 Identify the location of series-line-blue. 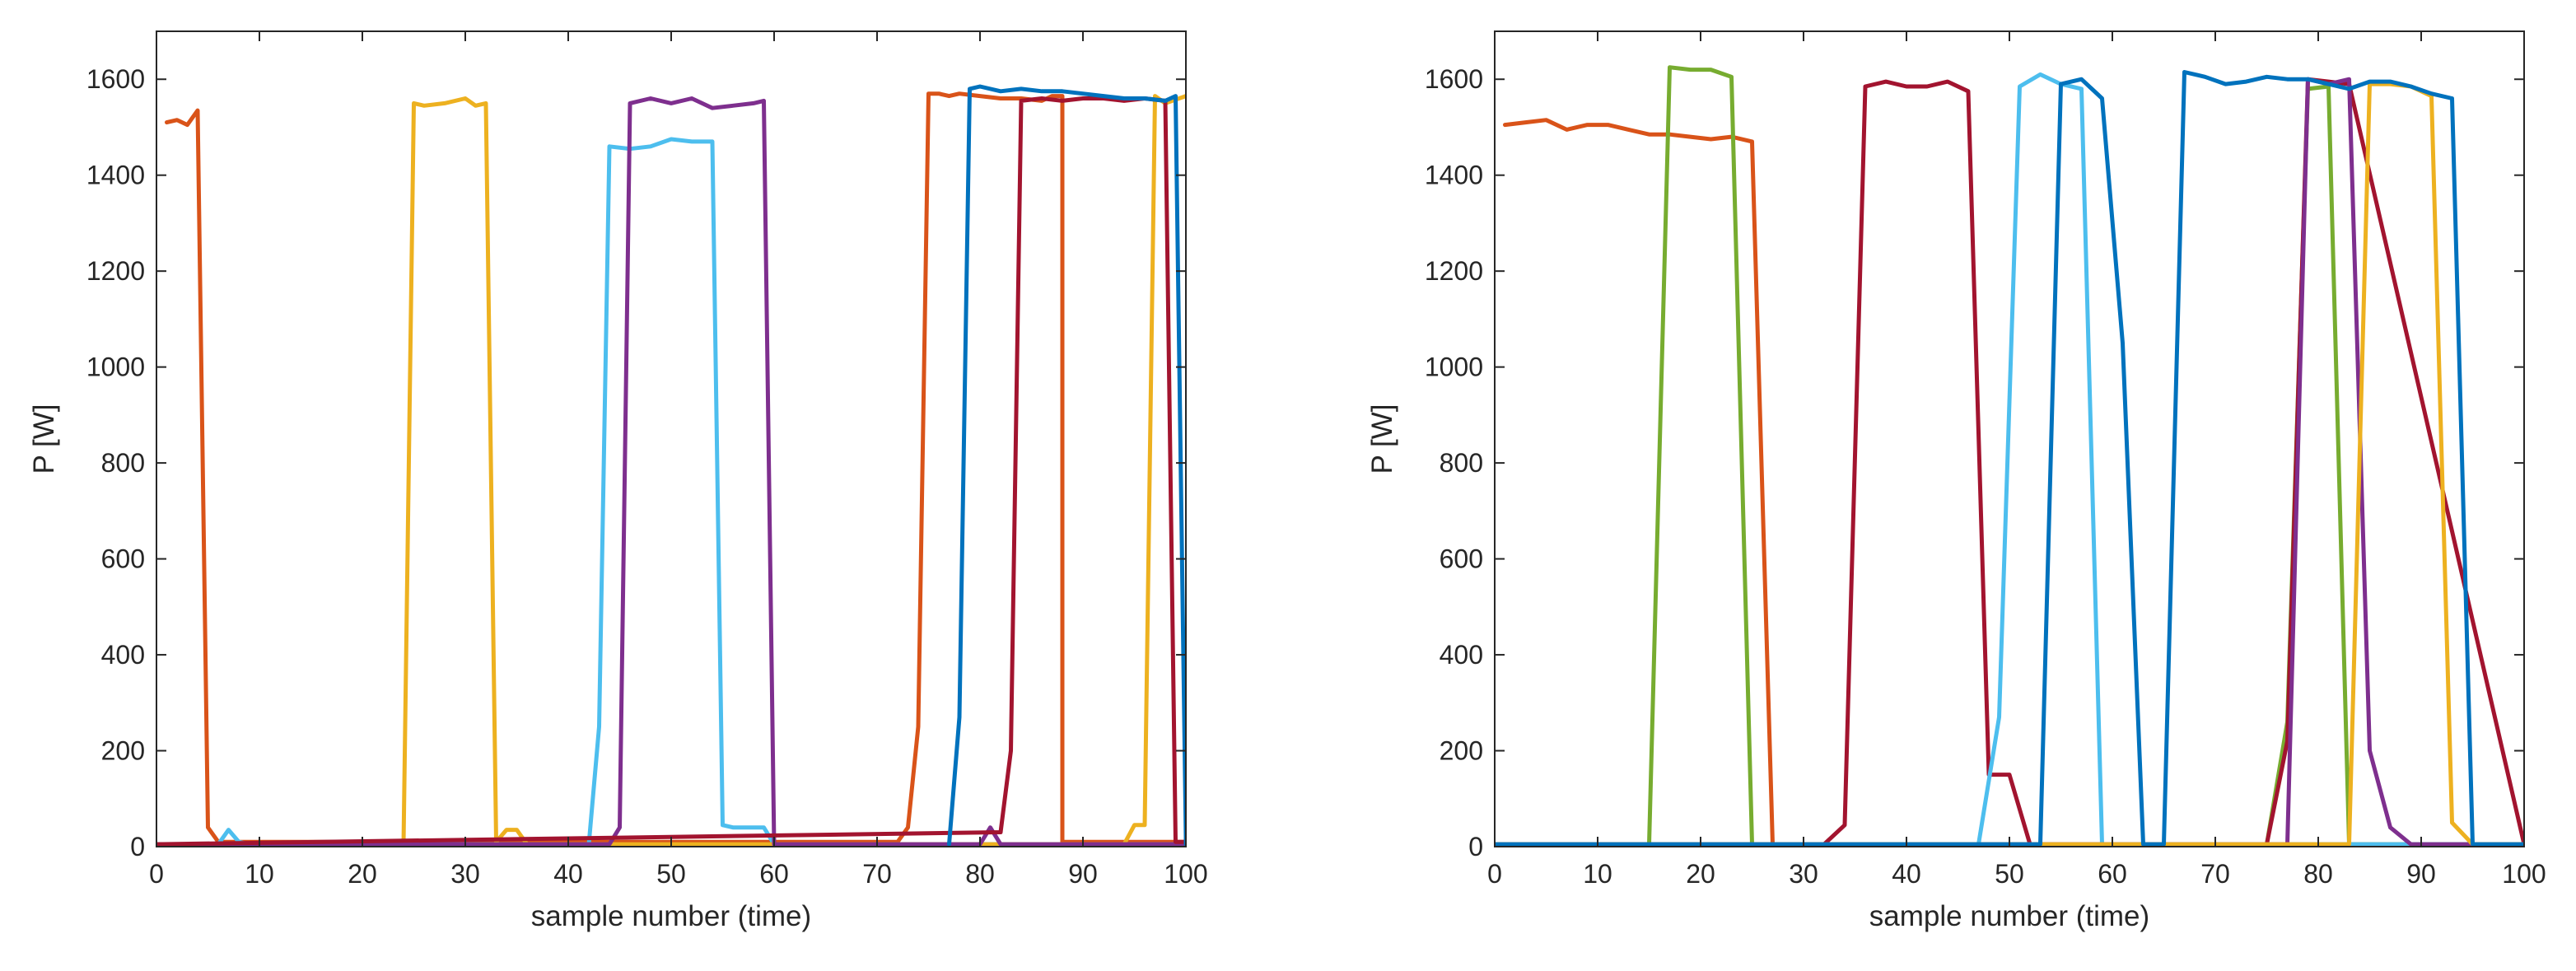
(1066, 465).